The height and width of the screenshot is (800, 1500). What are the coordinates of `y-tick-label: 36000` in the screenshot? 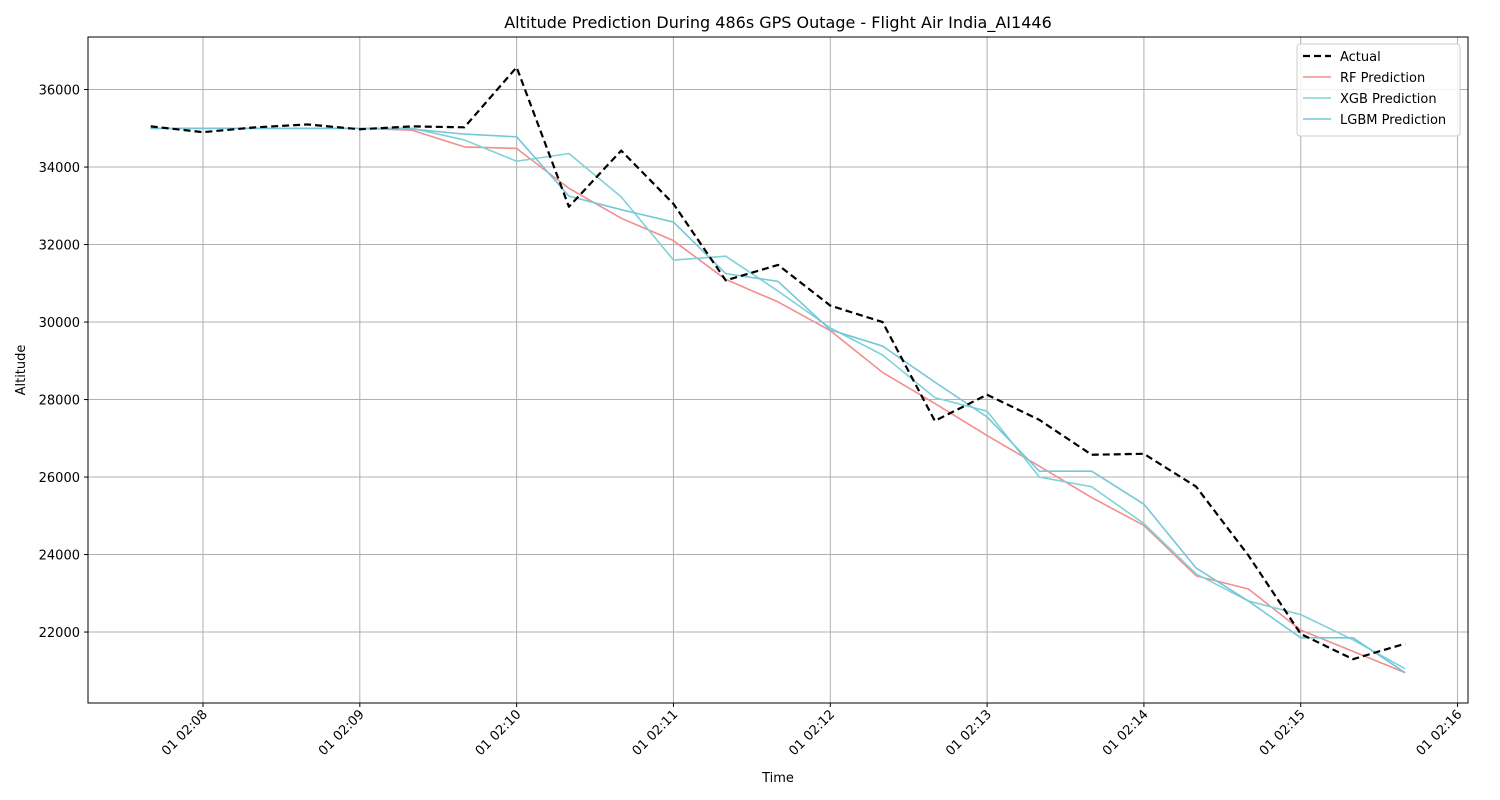 It's located at (59, 91).